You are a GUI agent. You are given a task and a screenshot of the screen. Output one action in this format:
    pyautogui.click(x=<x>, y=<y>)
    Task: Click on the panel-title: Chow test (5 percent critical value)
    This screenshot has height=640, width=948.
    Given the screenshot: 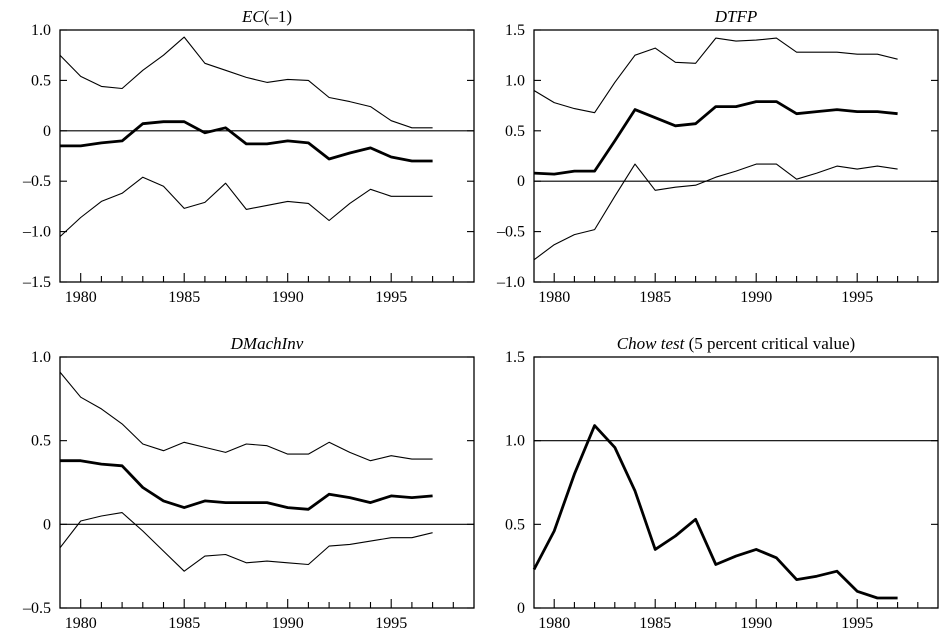 What is the action you would take?
    pyautogui.click(x=736, y=343)
    